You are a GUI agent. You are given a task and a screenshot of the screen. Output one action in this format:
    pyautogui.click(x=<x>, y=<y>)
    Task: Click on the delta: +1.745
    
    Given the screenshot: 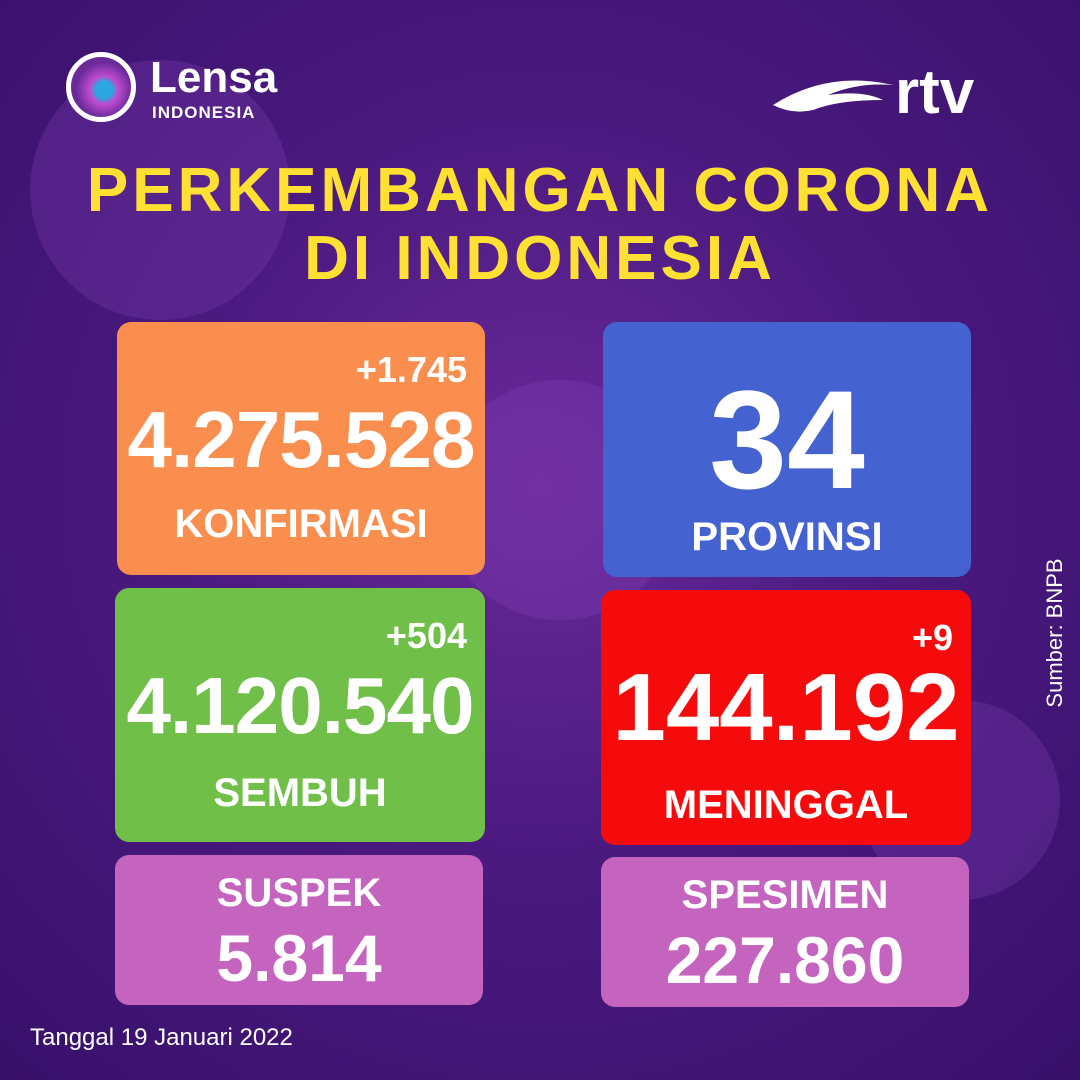 What is the action you would take?
    pyautogui.click(x=411, y=369)
    